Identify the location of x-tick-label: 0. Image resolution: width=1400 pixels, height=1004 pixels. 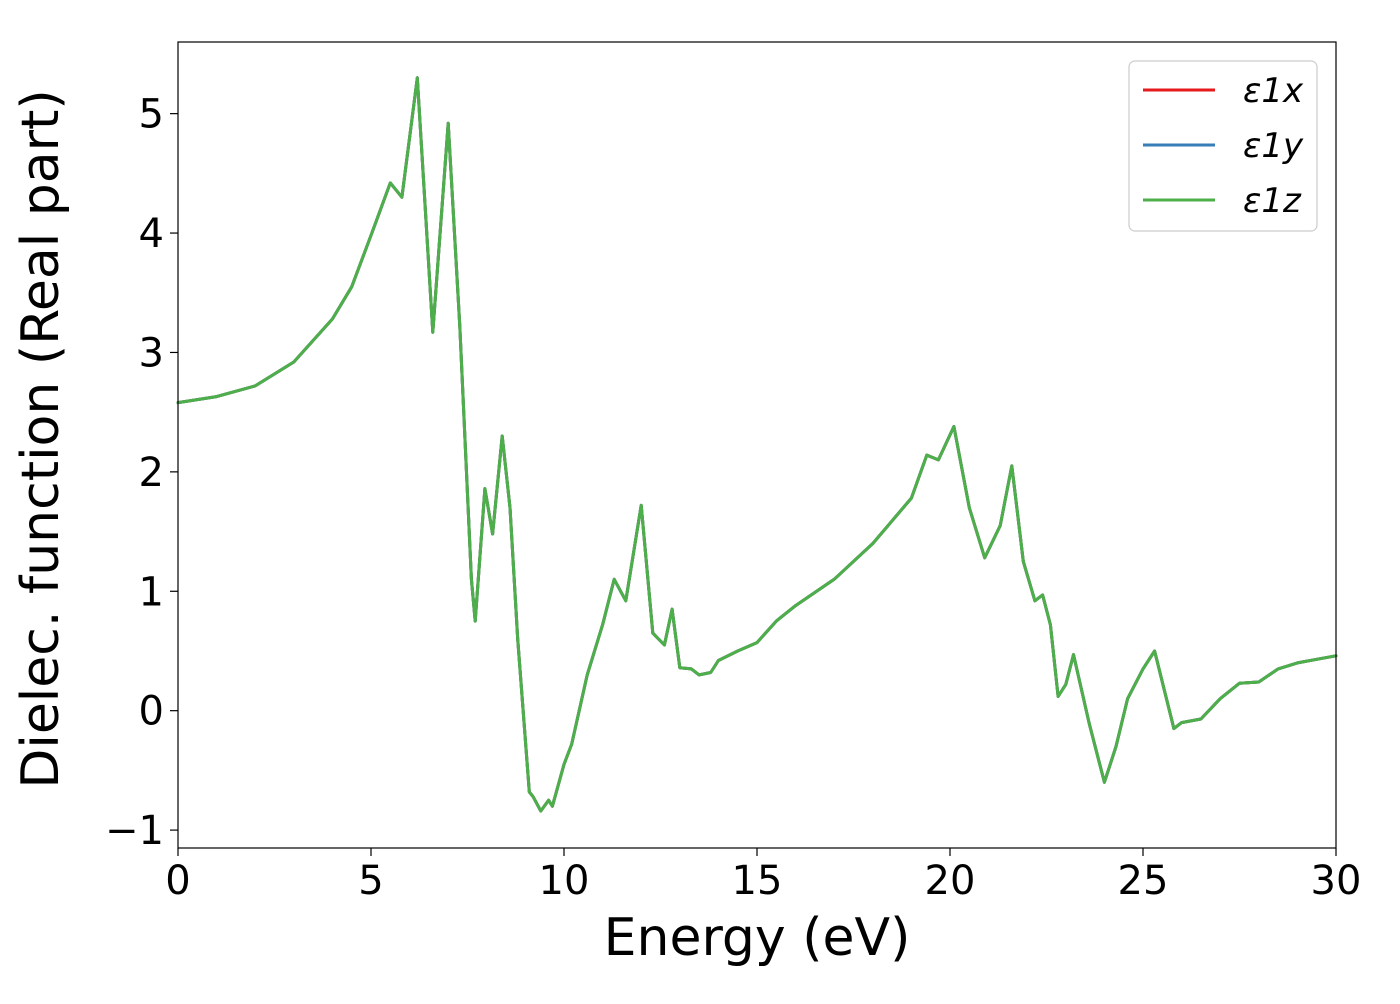
(177, 881).